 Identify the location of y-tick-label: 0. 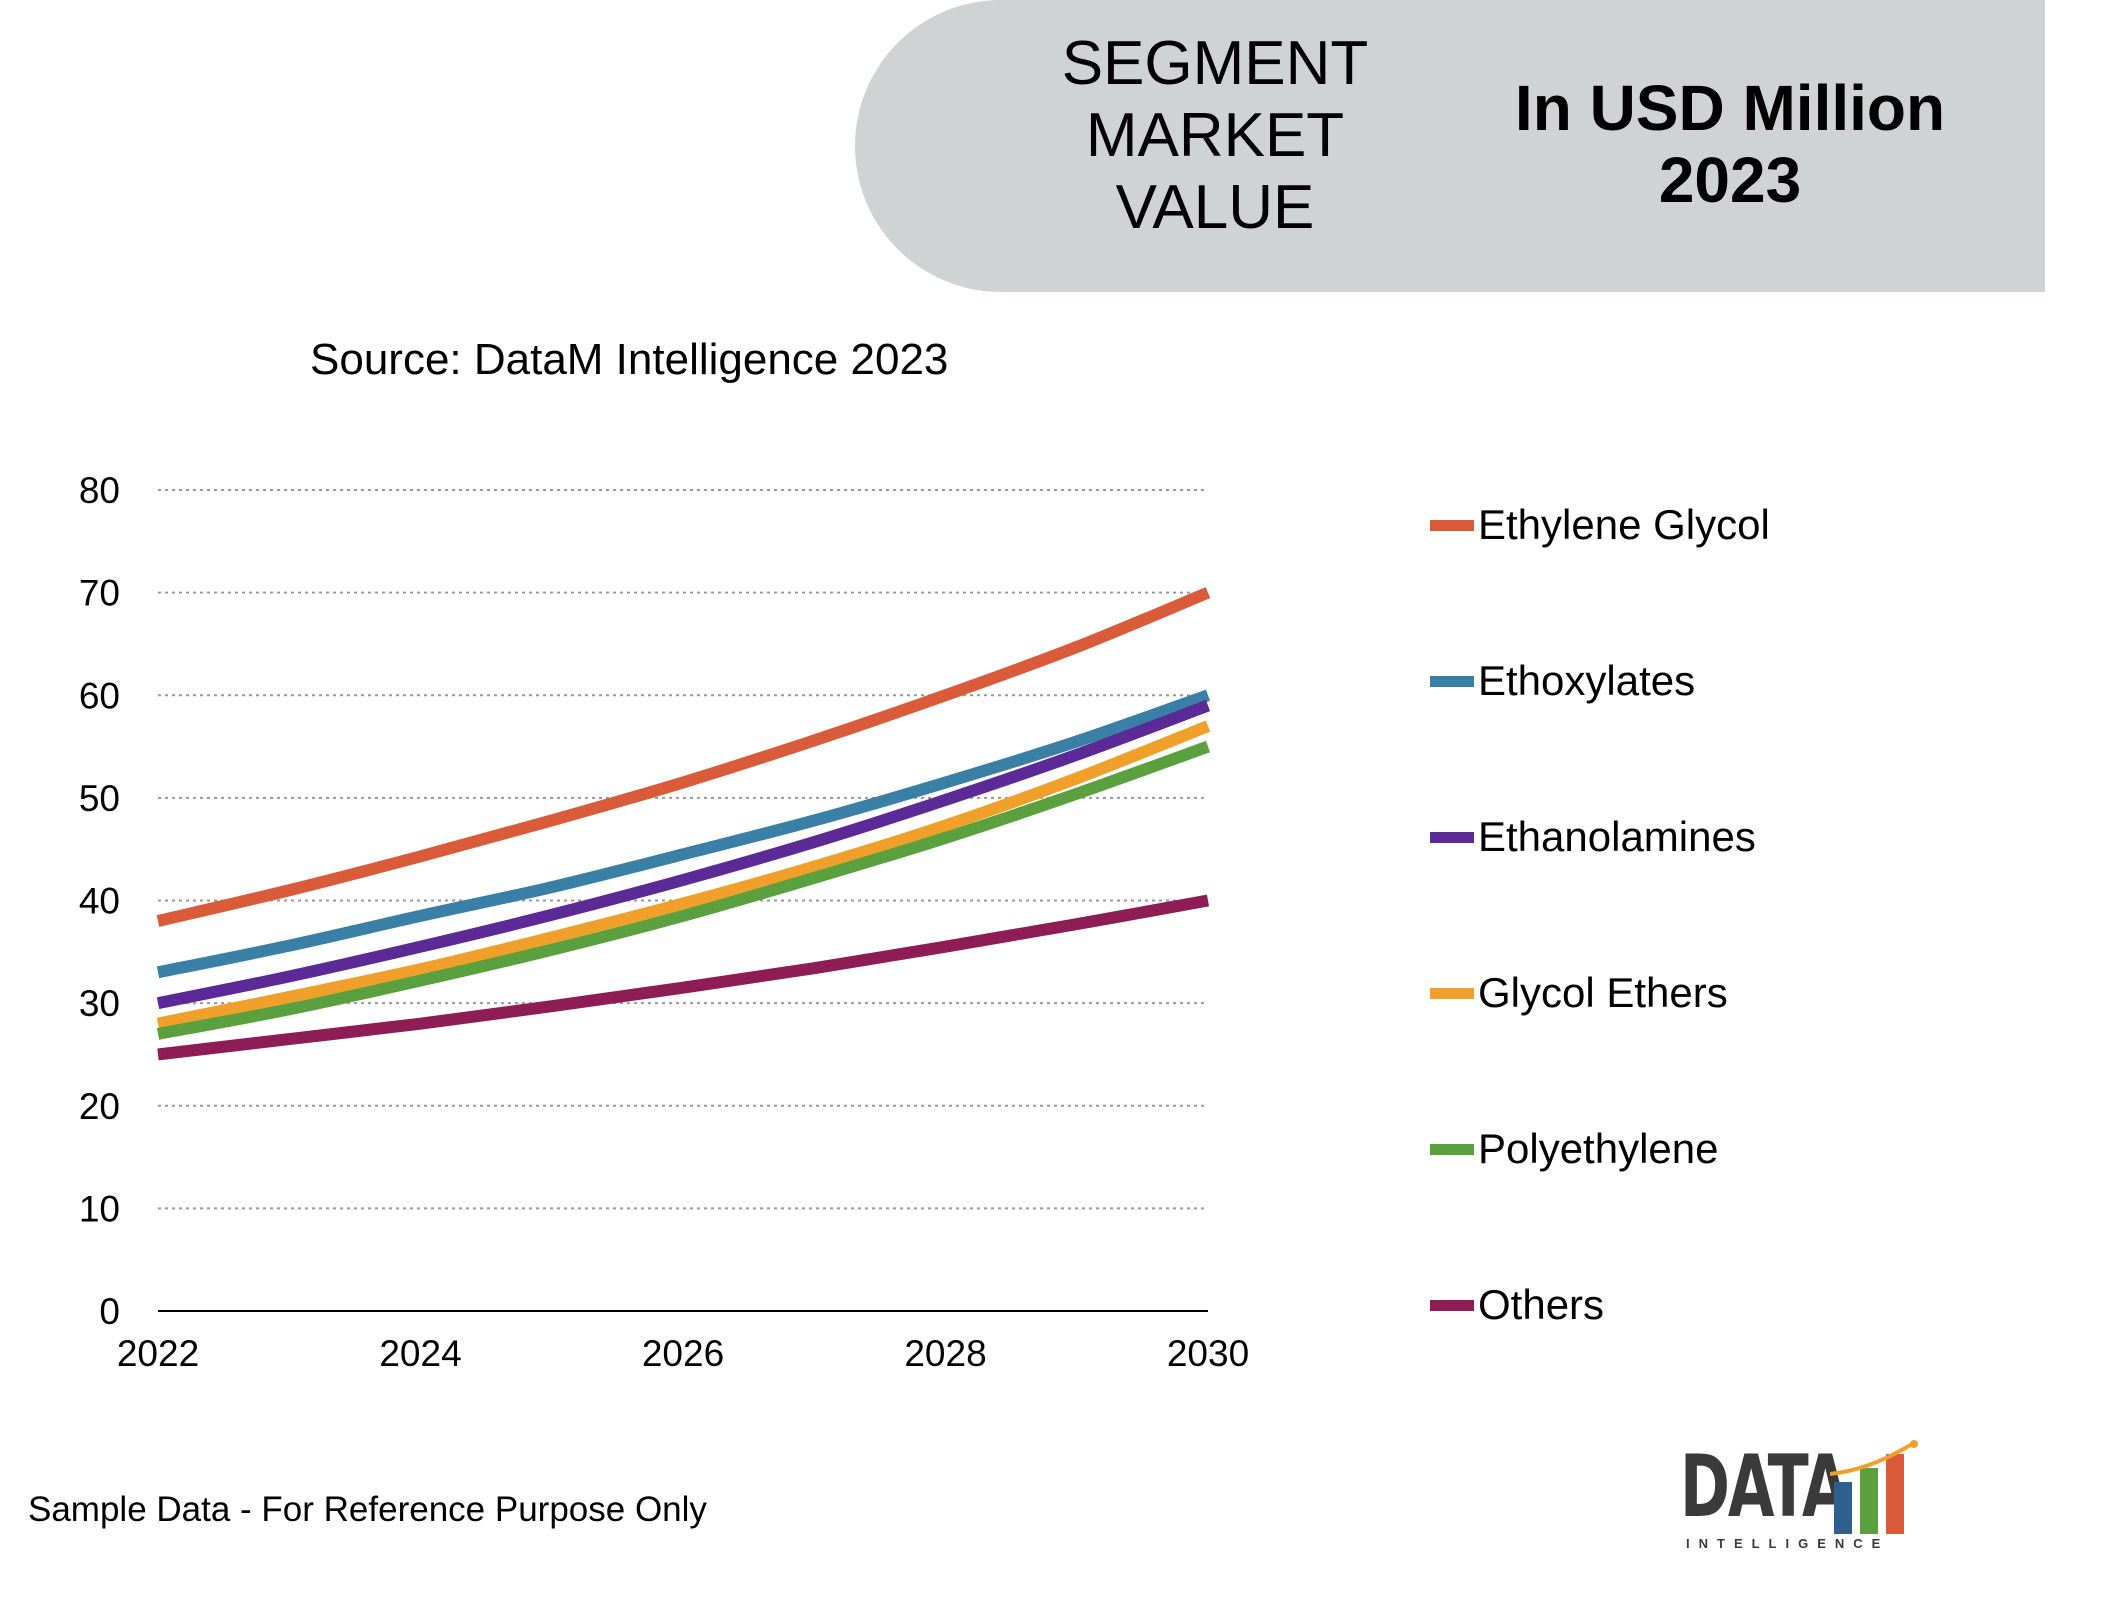
(109, 1311).